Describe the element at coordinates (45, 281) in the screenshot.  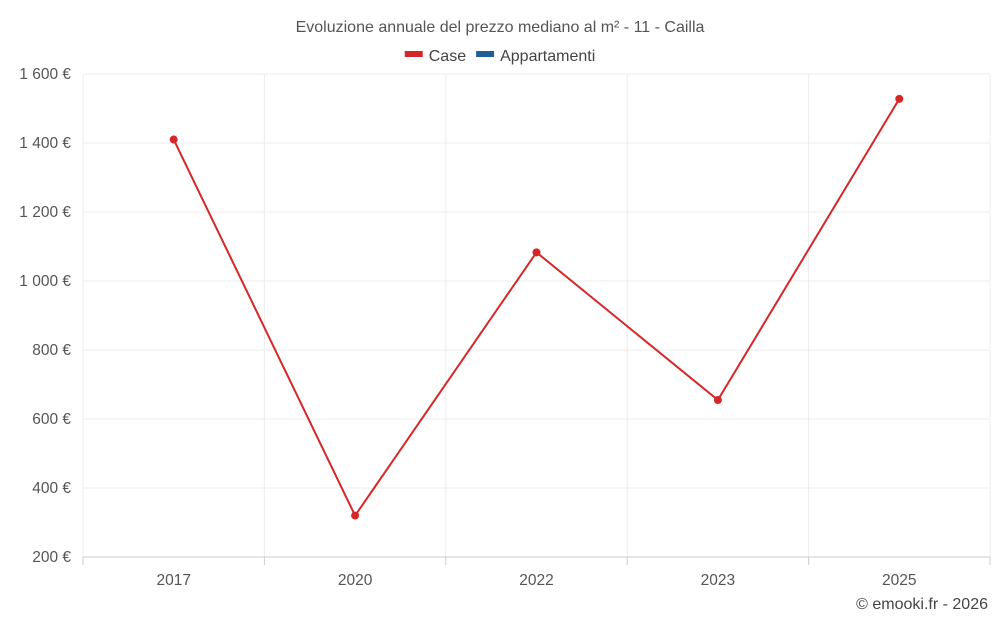
I see `y-tick-label: 1 000 €` at that location.